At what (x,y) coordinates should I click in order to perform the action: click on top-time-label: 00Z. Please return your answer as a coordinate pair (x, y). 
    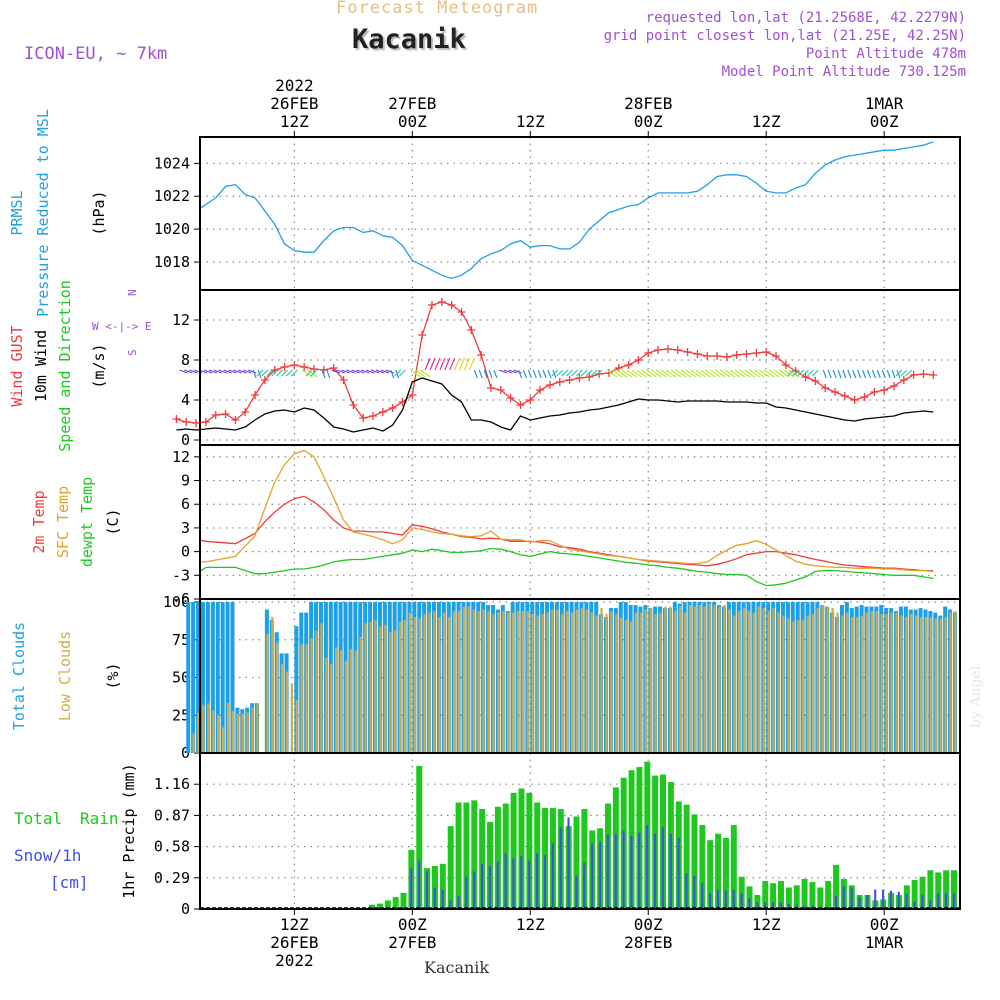
    Looking at the image, I should click on (648, 121).